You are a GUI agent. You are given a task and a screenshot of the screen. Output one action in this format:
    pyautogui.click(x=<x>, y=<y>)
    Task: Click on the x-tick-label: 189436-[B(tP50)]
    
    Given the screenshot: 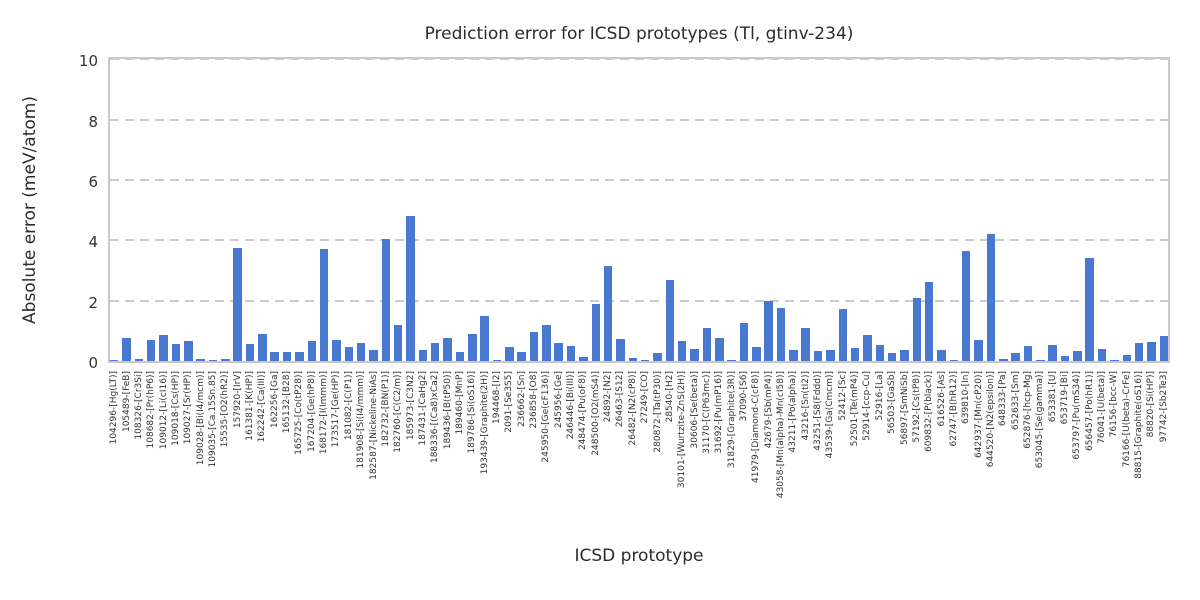 What is the action you would take?
    pyautogui.click(x=447, y=410)
    